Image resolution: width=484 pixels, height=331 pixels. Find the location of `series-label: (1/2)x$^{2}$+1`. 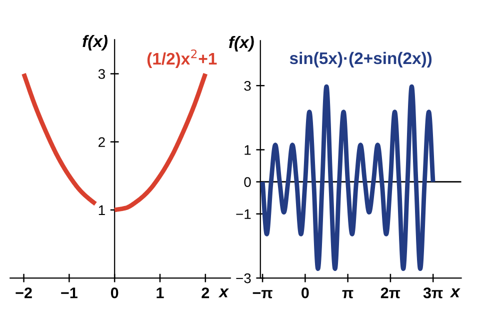

series-label: (1/2)x$^{2}$+1 is located at coordinates (182, 58).